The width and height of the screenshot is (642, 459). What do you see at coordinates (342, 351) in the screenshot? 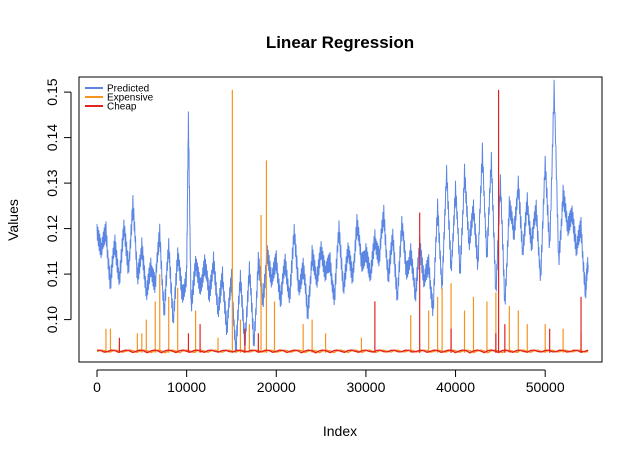
I see `series-baseline-cheap` at bounding box center [342, 351].